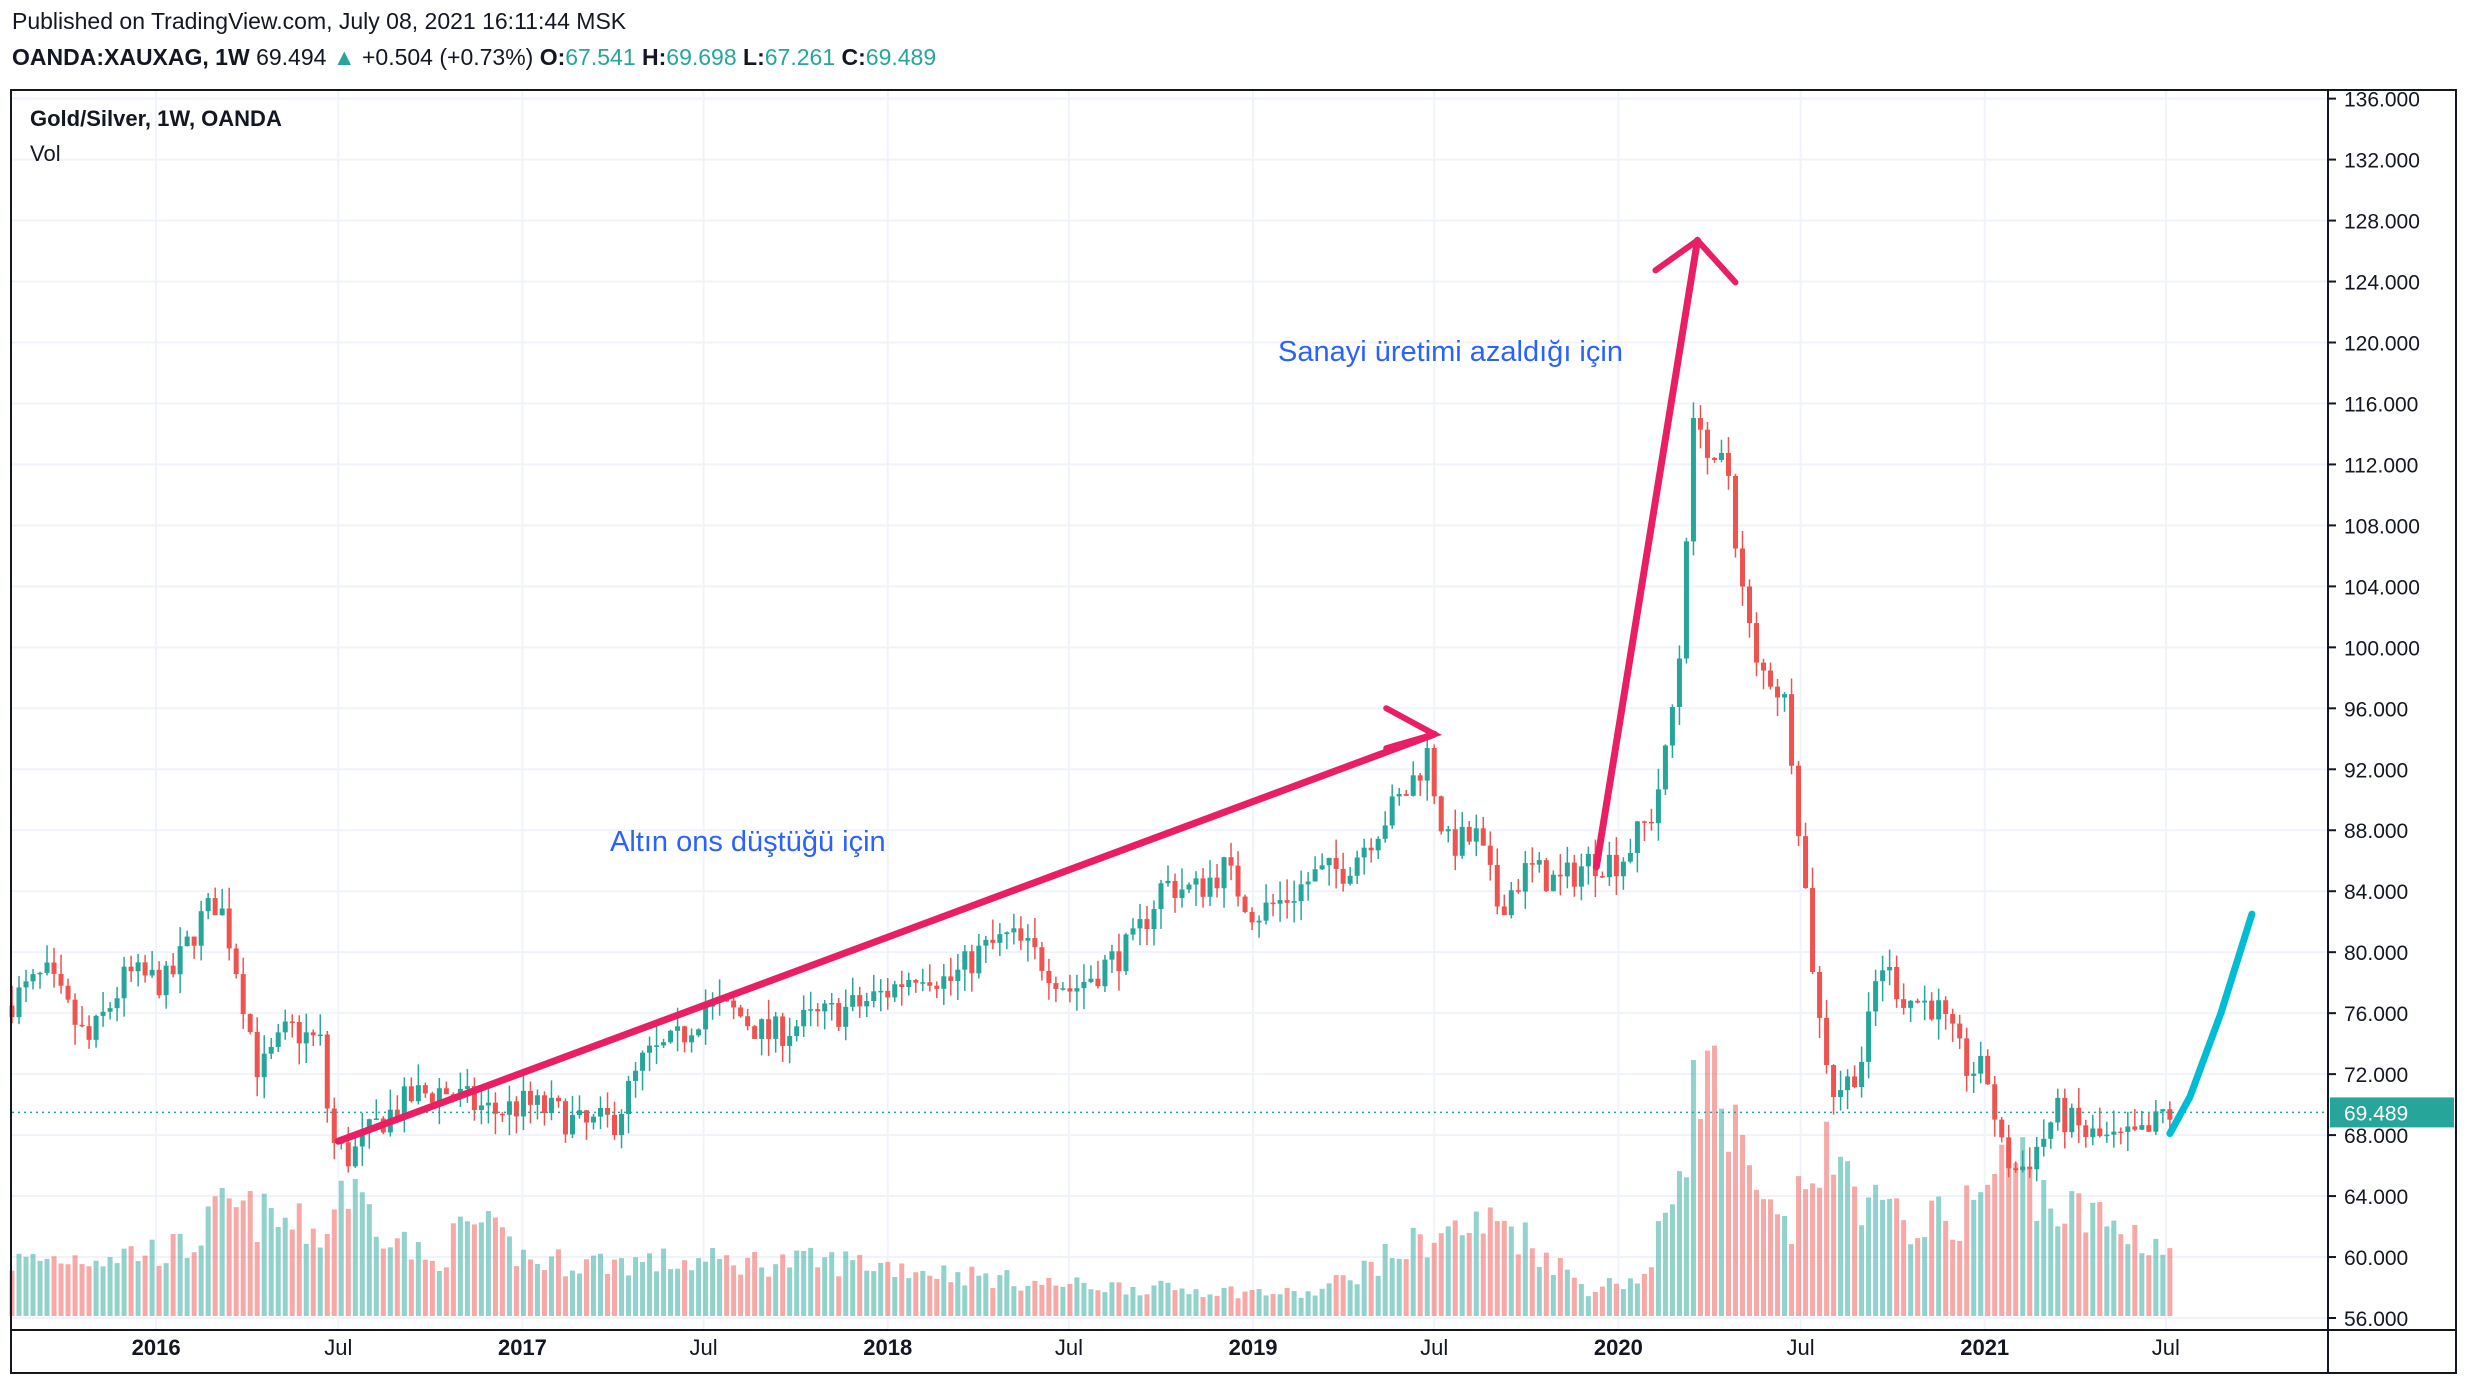 The width and height of the screenshot is (2472, 1386). What do you see at coordinates (1695, 261) in the screenshot?
I see `trend-arrow-2-head` at bounding box center [1695, 261].